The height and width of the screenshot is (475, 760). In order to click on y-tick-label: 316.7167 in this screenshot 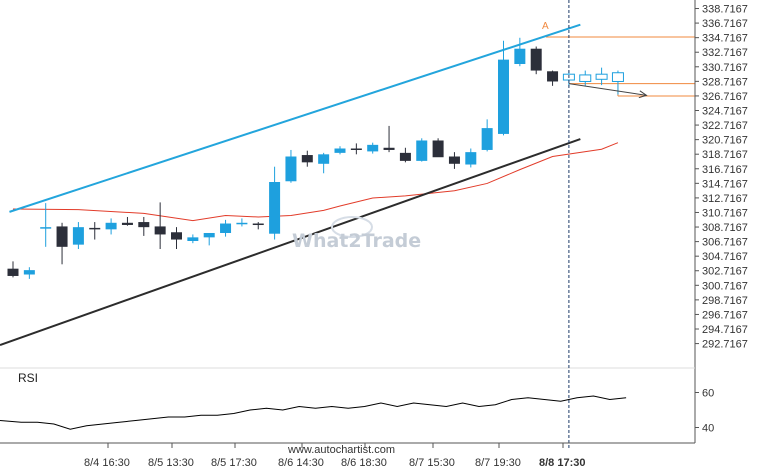, I will do `click(725, 170)`.